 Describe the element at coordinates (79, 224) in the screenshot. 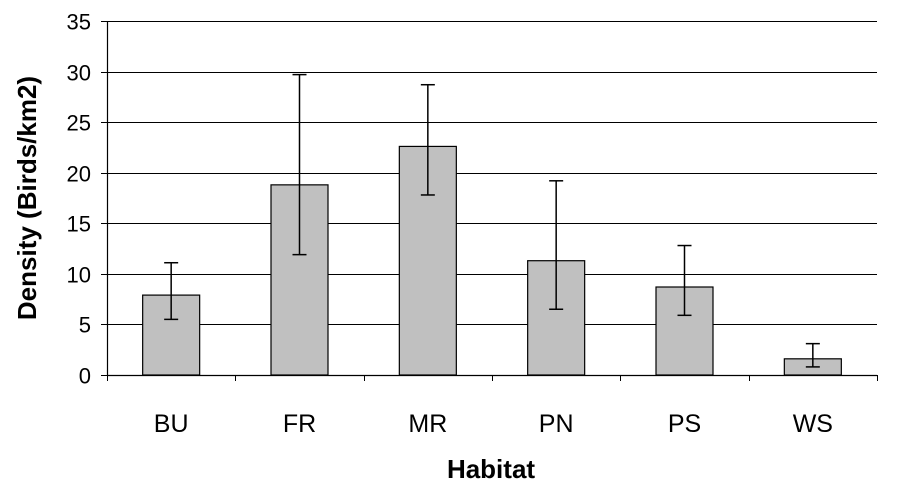

I see `y-tick-label: 15` at that location.